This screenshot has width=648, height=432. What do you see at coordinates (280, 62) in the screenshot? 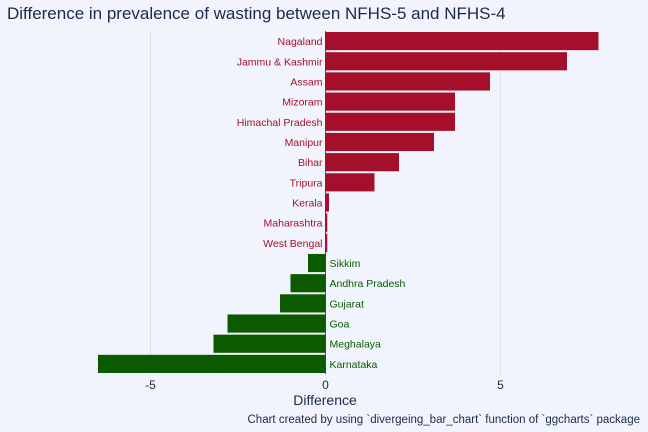
I see `category-label: Jammu & Kashmir` at bounding box center [280, 62].